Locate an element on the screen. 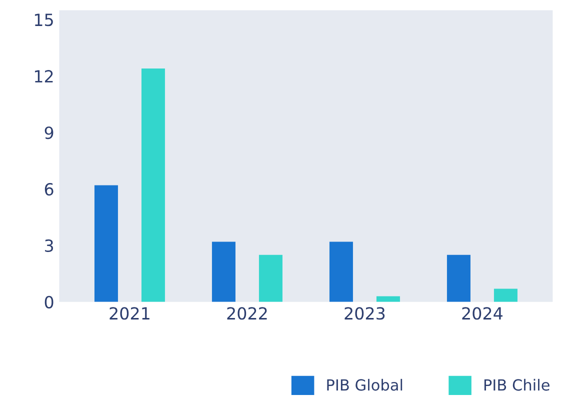 This screenshot has height=408, width=564. y-tick-label: 0 is located at coordinates (49, 302).